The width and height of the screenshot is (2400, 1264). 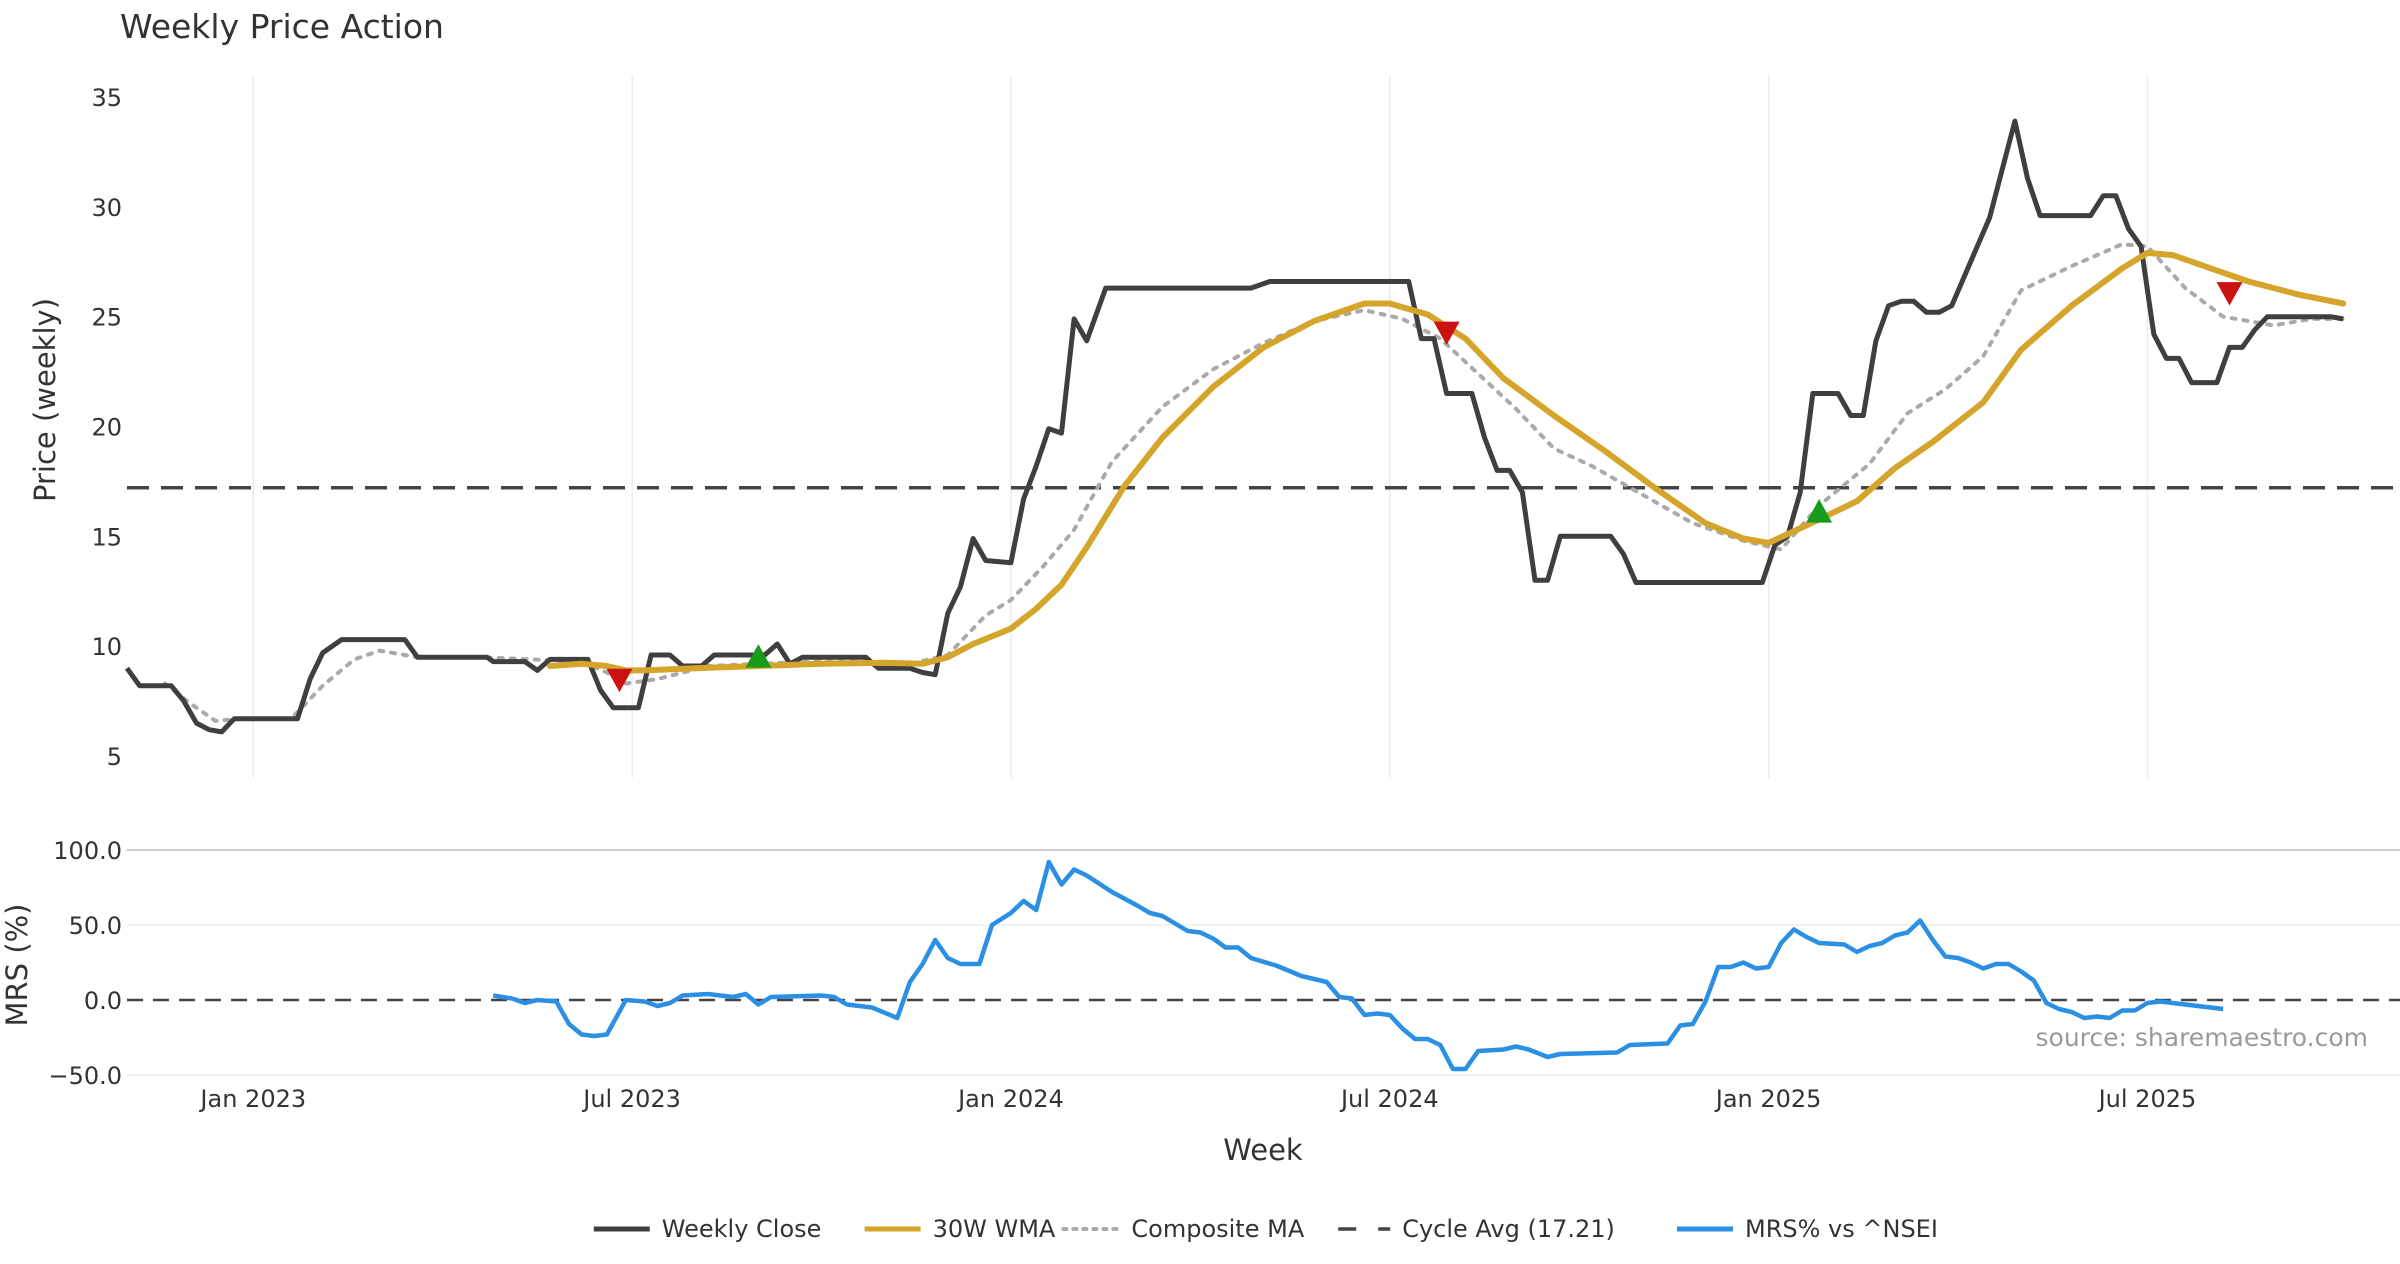 I want to click on legend-item: Weekly Close, so click(x=707, y=1229).